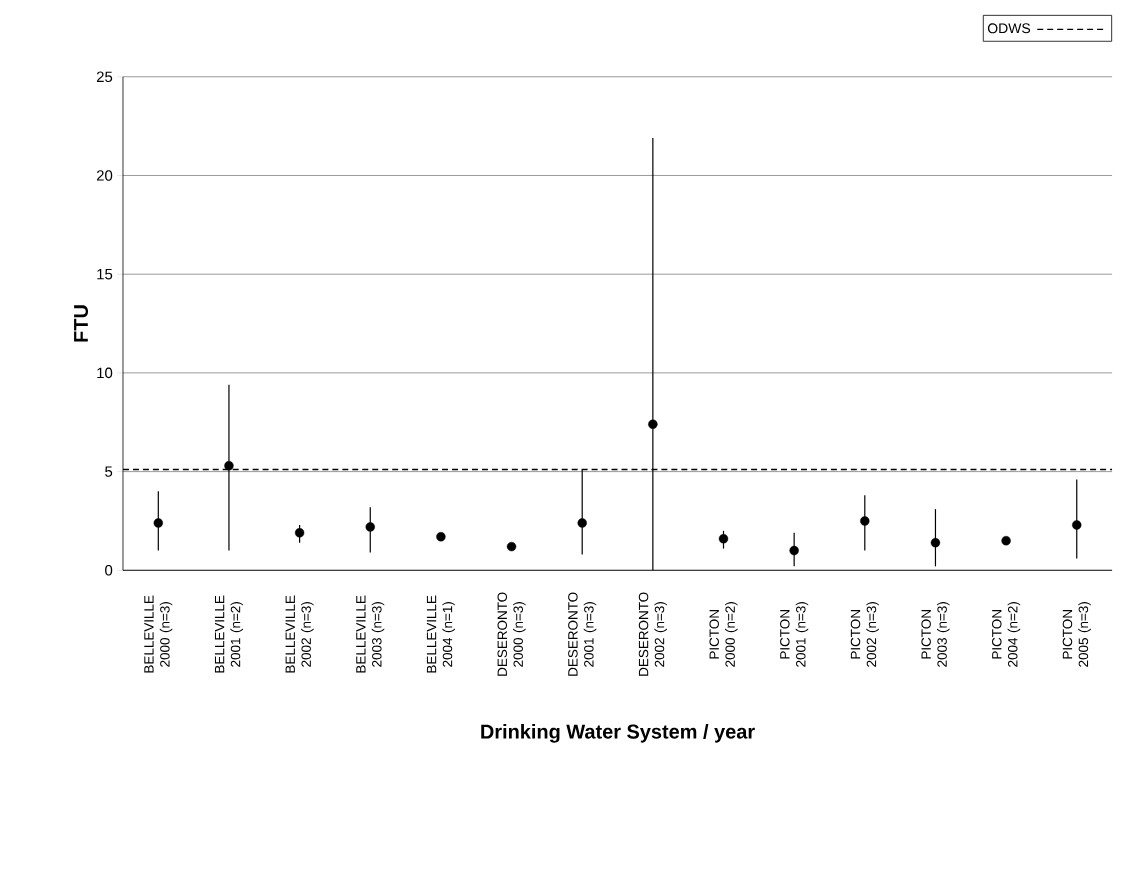 The image size is (1132, 870). What do you see at coordinates (104, 175) in the screenshot?
I see `y-tick-label: 20` at bounding box center [104, 175].